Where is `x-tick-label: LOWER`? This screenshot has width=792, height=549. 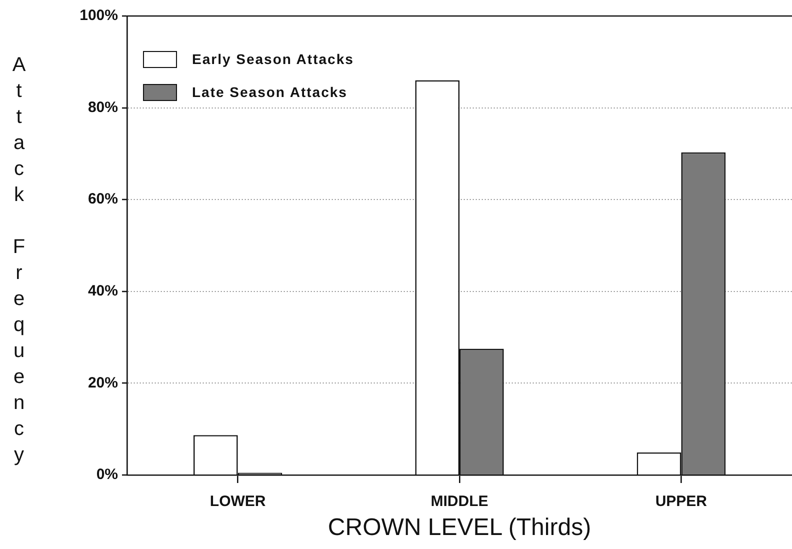 x-tick-label: LOWER is located at coordinates (238, 501).